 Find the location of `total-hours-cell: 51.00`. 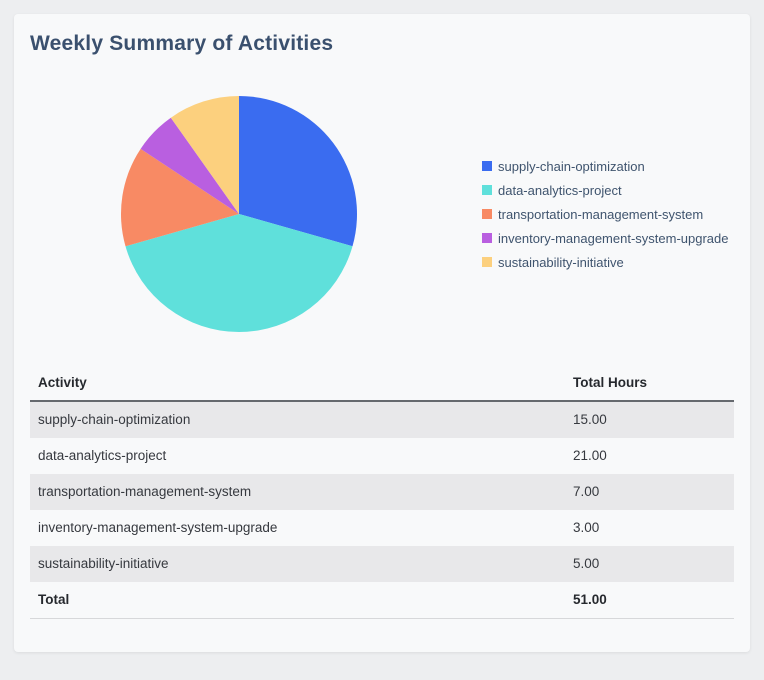

total-hours-cell: 51.00 is located at coordinates (649, 600).